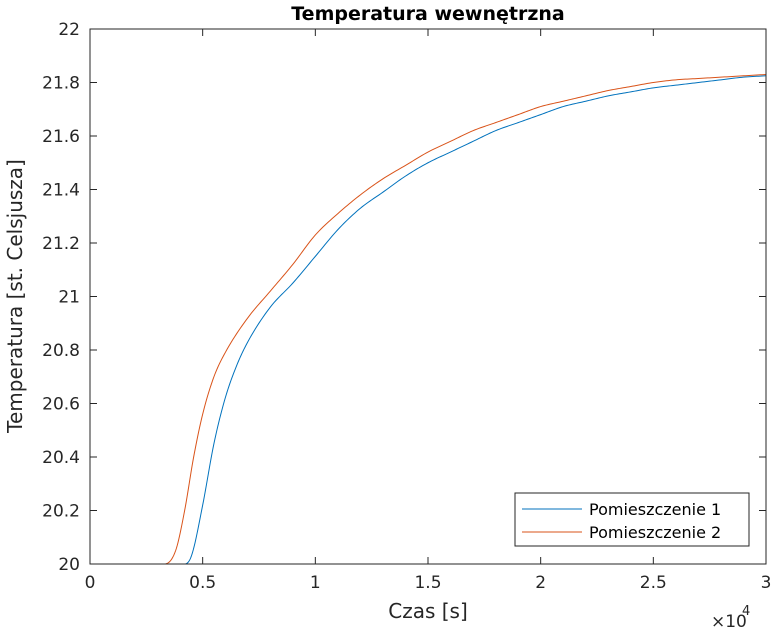 Image resolution: width=775 pixels, height=629 pixels. Describe the element at coordinates (746, 611) in the screenshot. I see `x-exponent-power: 4` at that location.